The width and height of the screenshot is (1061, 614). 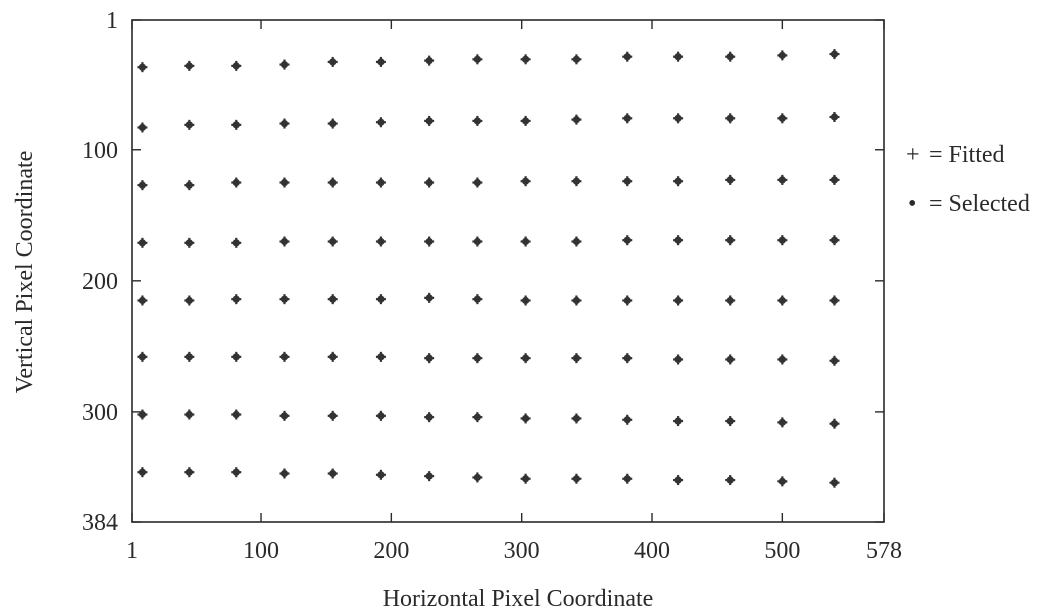 I want to click on legend-fitted-symbol: +, so click(x=913, y=155).